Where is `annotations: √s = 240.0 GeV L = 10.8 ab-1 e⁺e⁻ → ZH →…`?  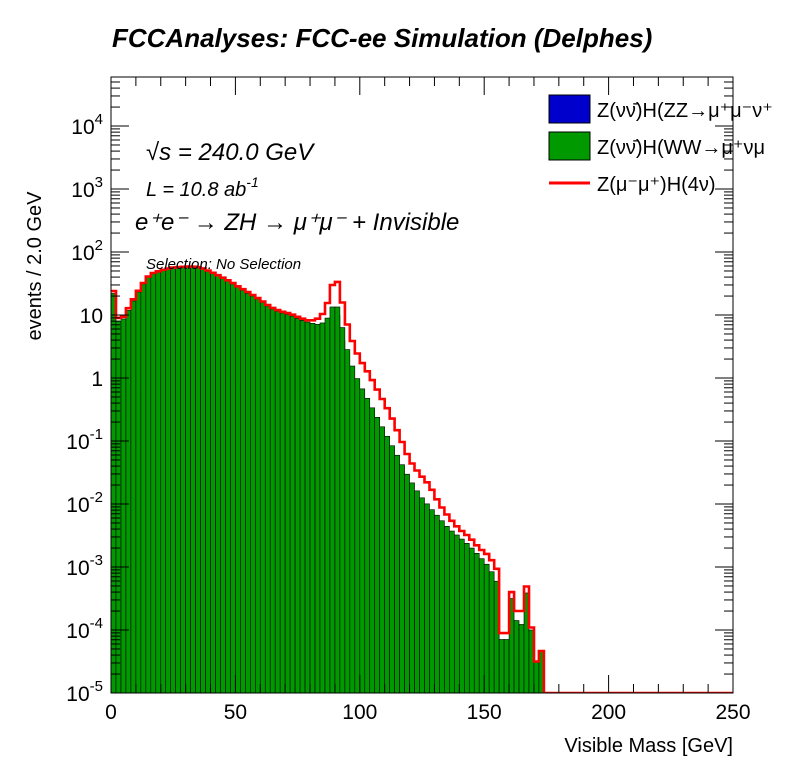
annotations: √s = 240.0 GeV L = 10.8 ab-1 e⁺e⁻ → ZH →… is located at coordinates (297, 206).